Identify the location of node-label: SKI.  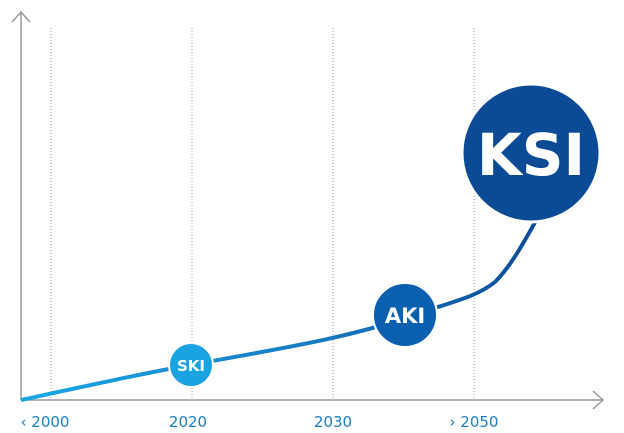
(191, 366).